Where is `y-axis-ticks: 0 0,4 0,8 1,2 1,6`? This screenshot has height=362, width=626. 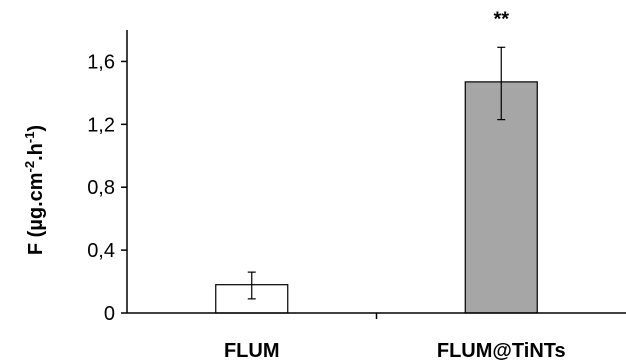 y-axis-ticks: 0 0,4 0,8 1,2 1,6 is located at coordinates (107, 188).